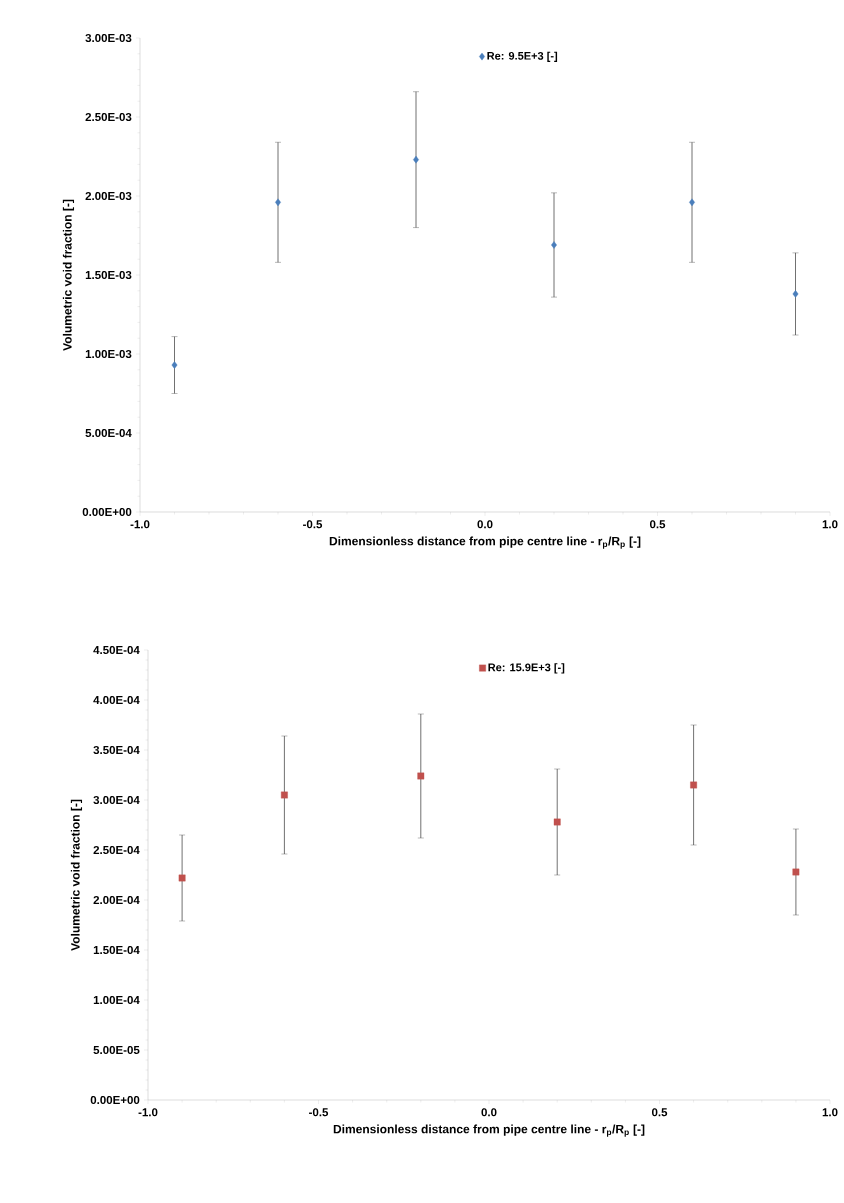 Image resolution: width=844 pixels, height=1203 pixels. Describe the element at coordinates (116, 800) in the screenshot. I see `y-tick-label: 3.00E-04` at that location.